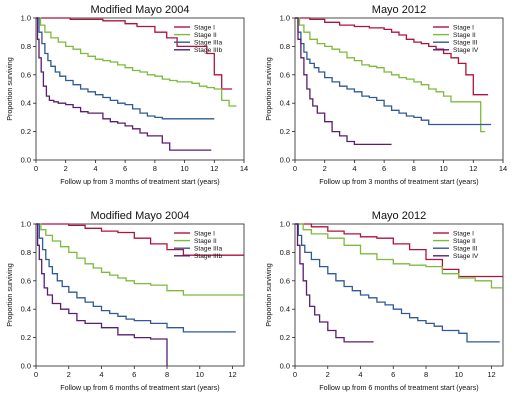 The height and width of the screenshot is (400, 520). I want to click on series-line-stage-iii, so click(393, 71).